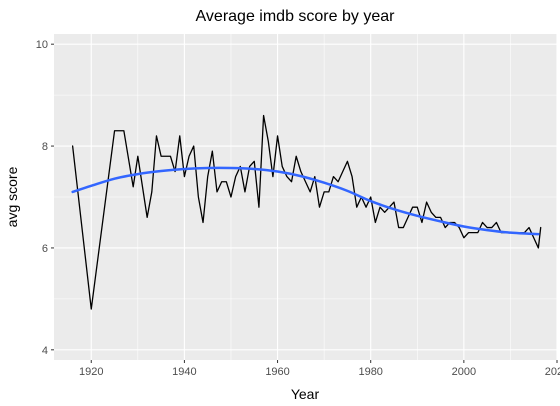 This screenshot has width=560, height=406. Describe the element at coordinates (45, 198) in the screenshot. I see `y-axis-ticks: 4 6 8 10` at that location.